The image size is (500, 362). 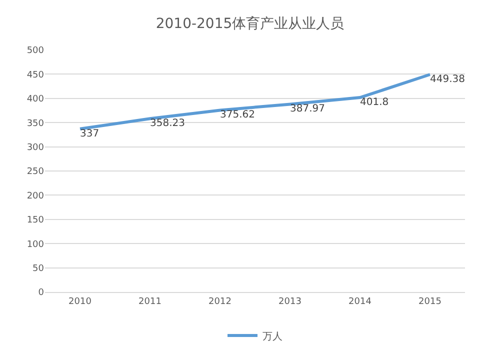 What do you see at coordinates (35, 147) in the screenshot?
I see `y-tick-label: 300` at bounding box center [35, 147].